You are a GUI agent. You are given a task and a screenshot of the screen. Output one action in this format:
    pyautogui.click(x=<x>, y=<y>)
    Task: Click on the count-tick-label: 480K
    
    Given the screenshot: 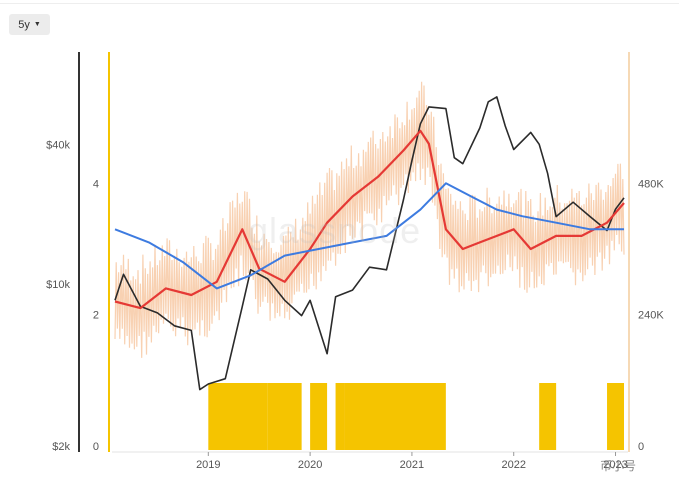 What is the action you would take?
    pyautogui.click(x=651, y=184)
    